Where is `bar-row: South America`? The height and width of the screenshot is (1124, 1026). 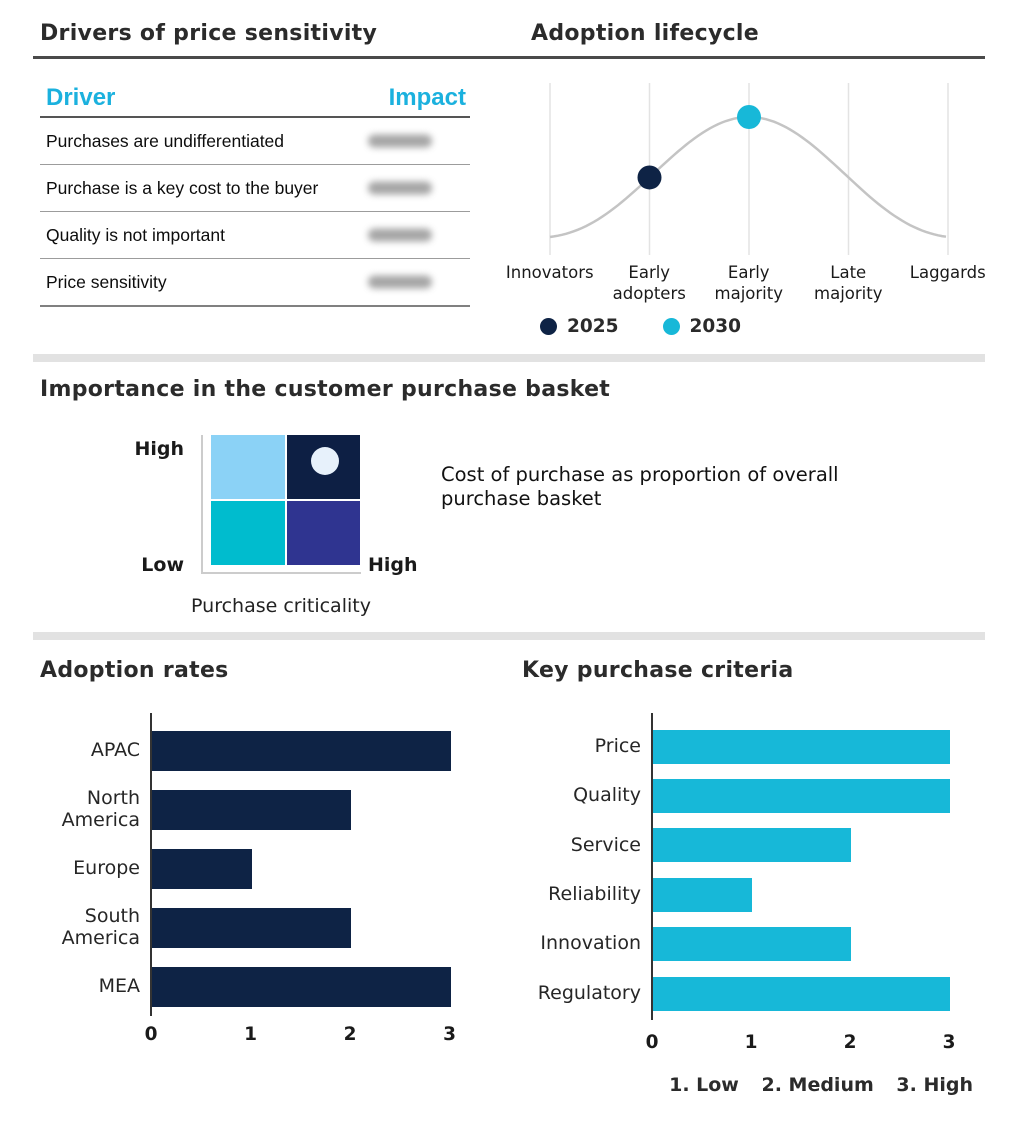
bar-row: South America is located at coordinates (247, 927).